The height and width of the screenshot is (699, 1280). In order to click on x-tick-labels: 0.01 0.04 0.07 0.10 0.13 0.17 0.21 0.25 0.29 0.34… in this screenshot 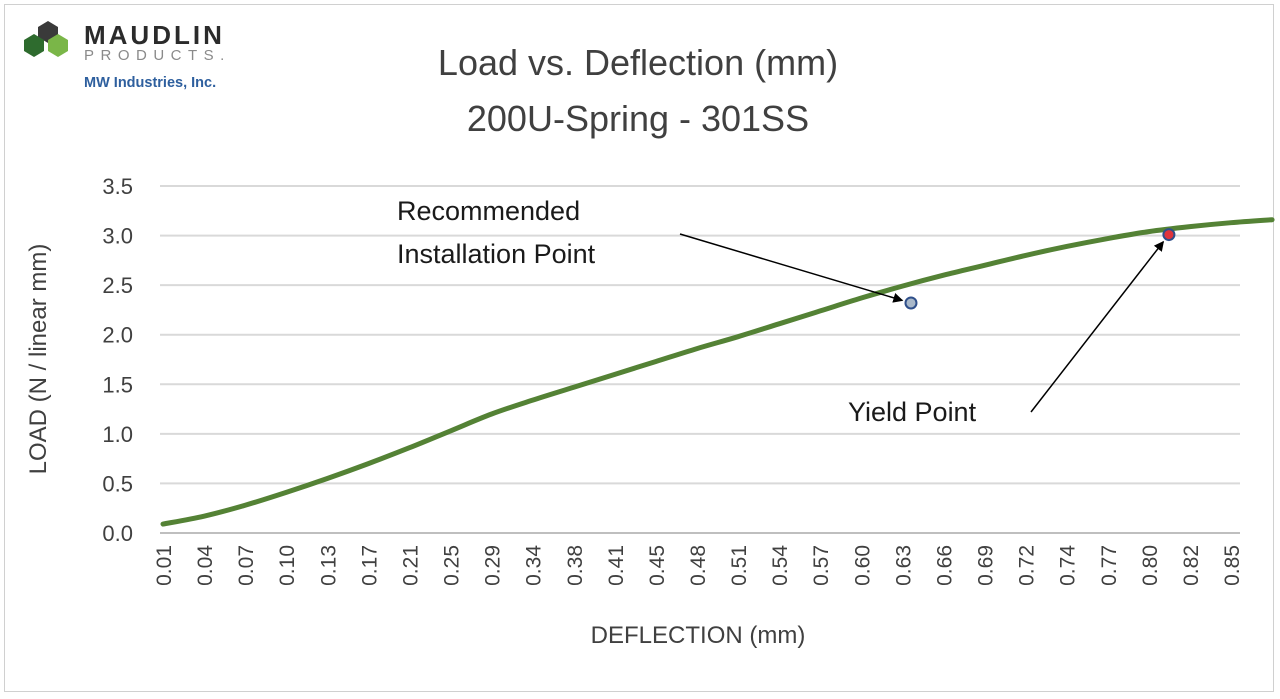, I will do `click(698, 565)`.